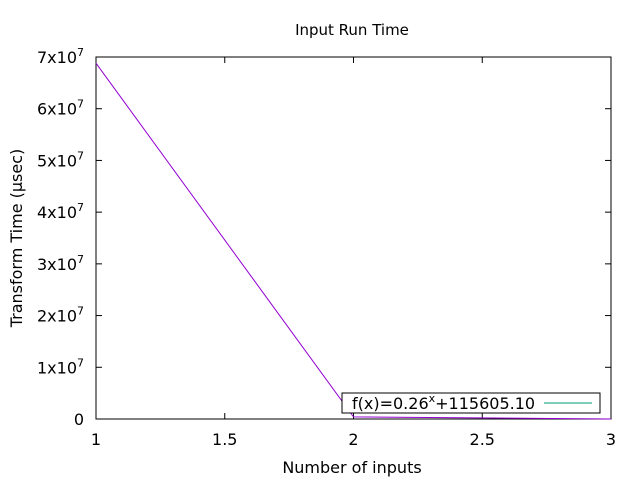 The height and width of the screenshot is (480, 640). What do you see at coordinates (224, 439) in the screenshot?
I see `x-tick-label: 1.5` at bounding box center [224, 439].